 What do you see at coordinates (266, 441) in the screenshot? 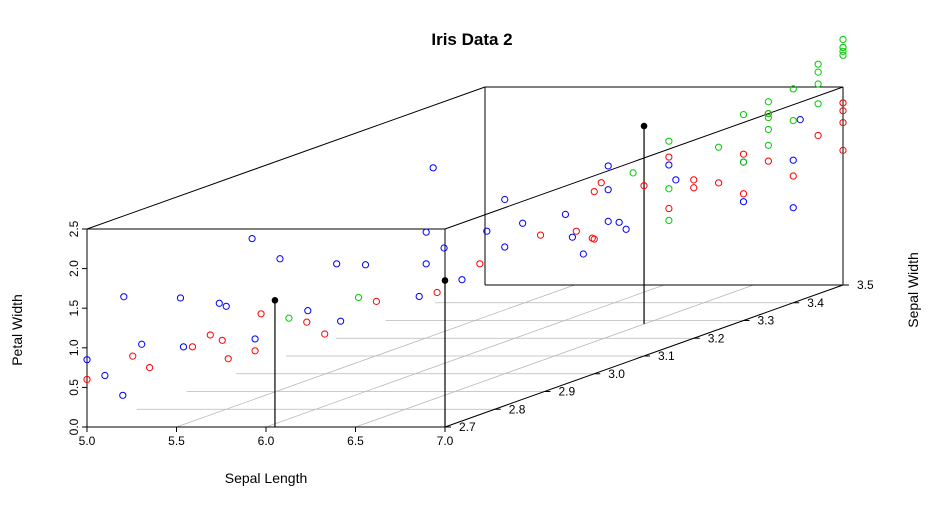
I see `x-tick-label: 6.0` at bounding box center [266, 441].